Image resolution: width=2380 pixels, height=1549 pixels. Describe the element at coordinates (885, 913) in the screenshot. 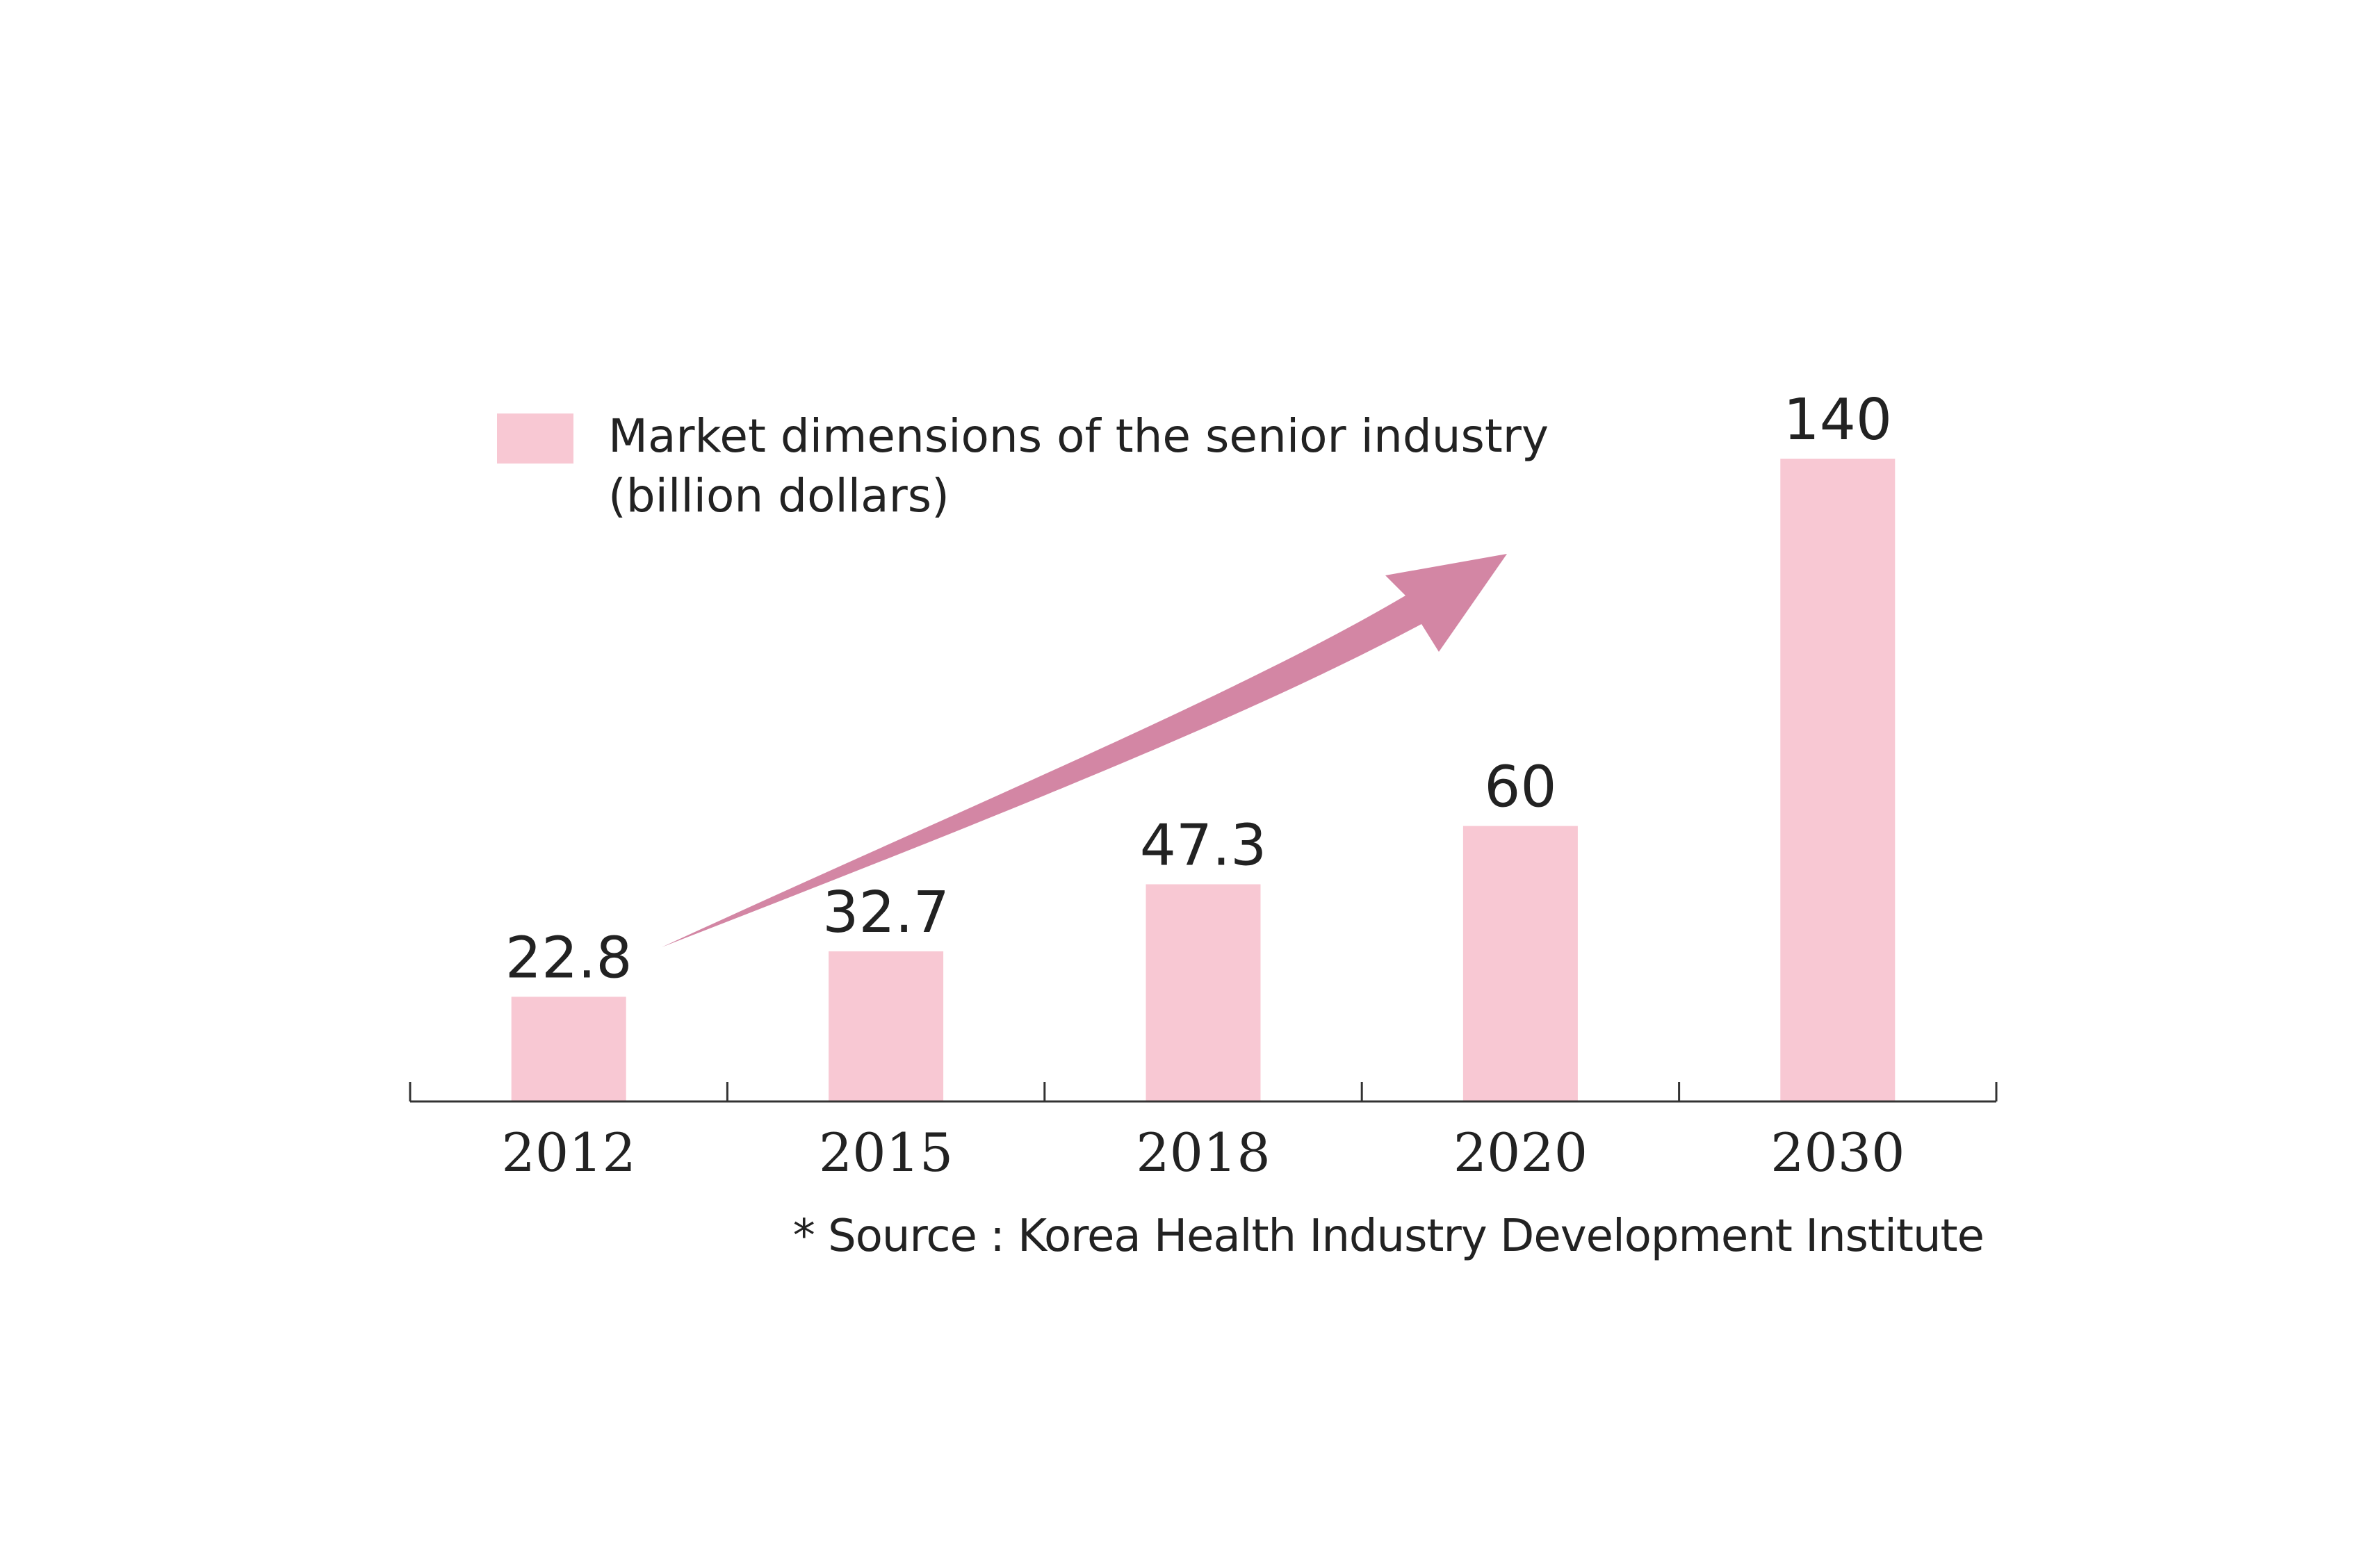

I see `value-label-2015: 32.7` at that location.